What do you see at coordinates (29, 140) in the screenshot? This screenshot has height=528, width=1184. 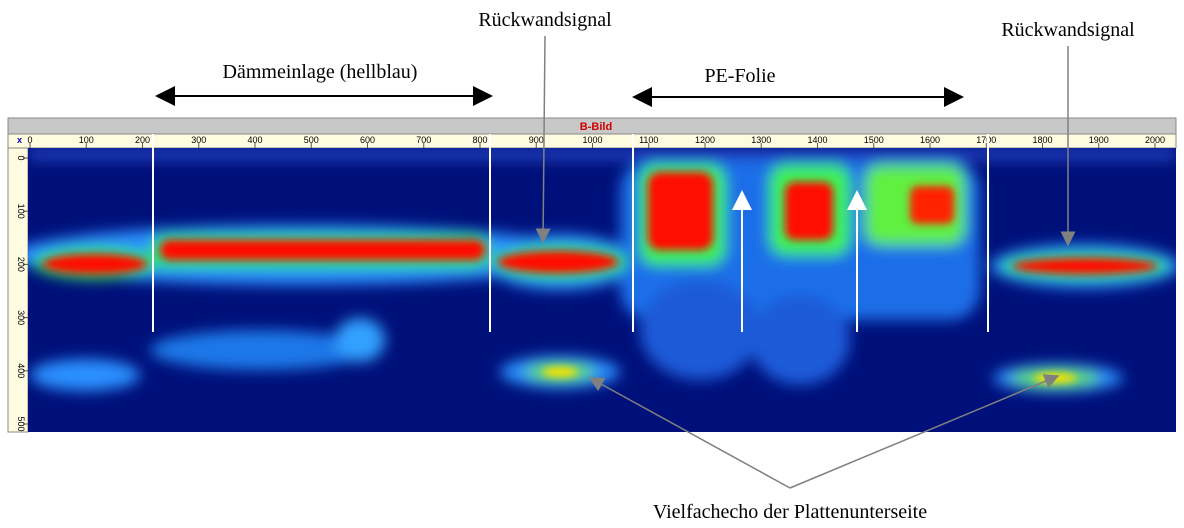 I see `x-tick-label: 0` at bounding box center [29, 140].